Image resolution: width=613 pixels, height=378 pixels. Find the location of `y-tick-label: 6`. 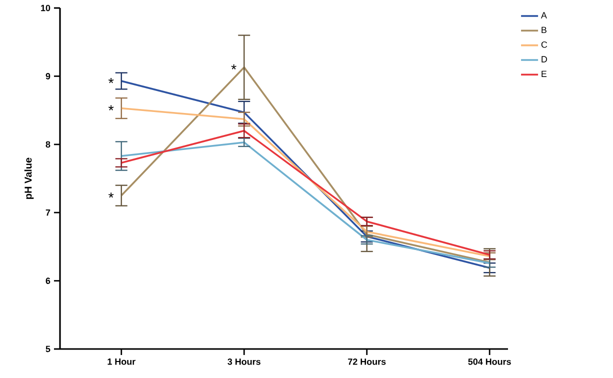

y-tick-label: 6 is located at coordinates (48, 281).